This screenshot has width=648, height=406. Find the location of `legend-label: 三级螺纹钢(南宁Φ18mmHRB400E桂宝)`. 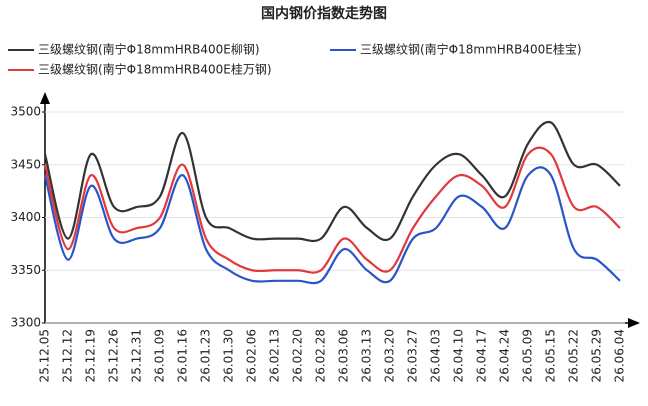

legend-label: 三级螺纹钢(南宁Φ18mmHRB400E桂宝) is located at coordinates (471, 49).